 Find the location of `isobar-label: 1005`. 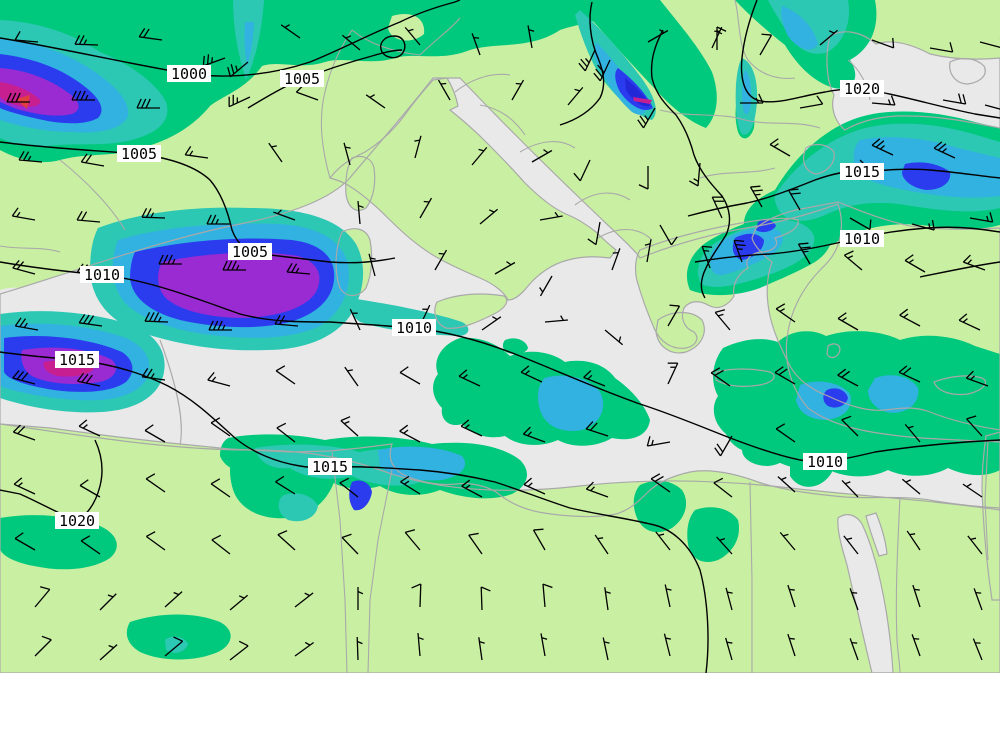

isobar-label: 1005 is located at coordinates (250, 252).